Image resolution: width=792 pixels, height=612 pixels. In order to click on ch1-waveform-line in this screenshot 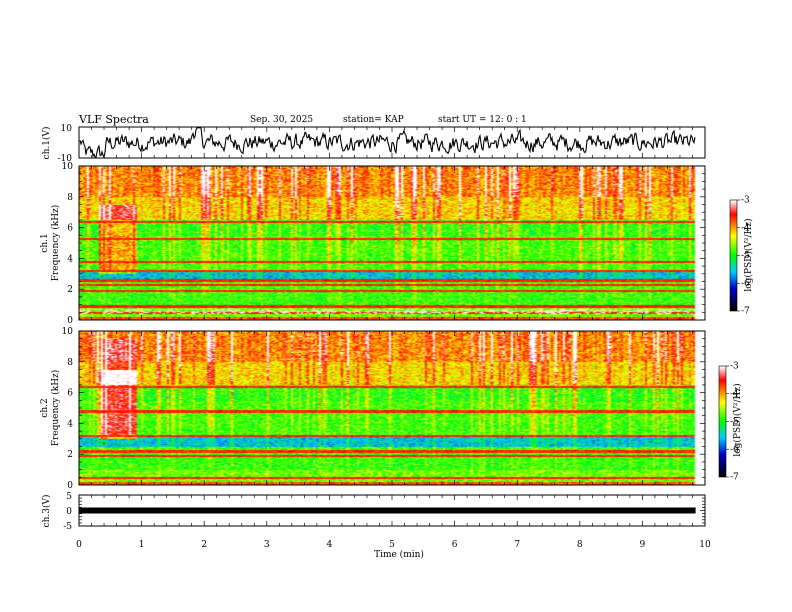, I will do `click(387, 143)`.